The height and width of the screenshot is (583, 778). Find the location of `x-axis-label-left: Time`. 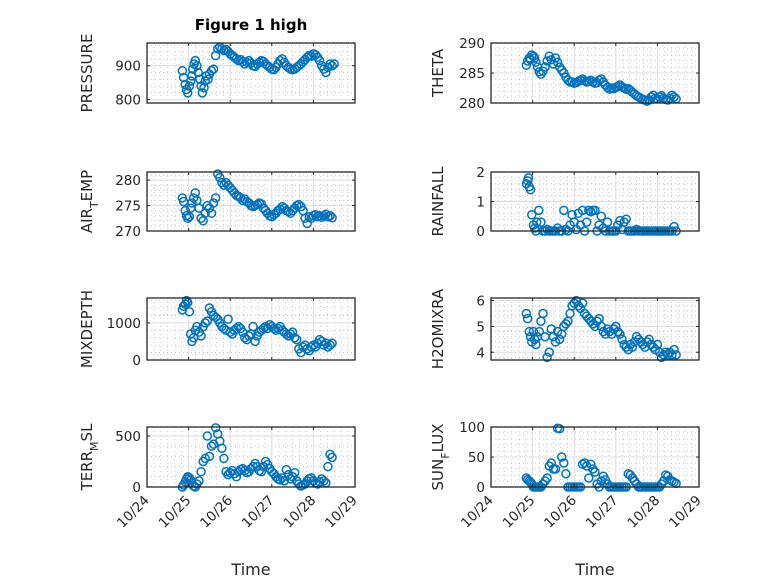

x-axis-label-left: Time is located at coordinates (250, 569).